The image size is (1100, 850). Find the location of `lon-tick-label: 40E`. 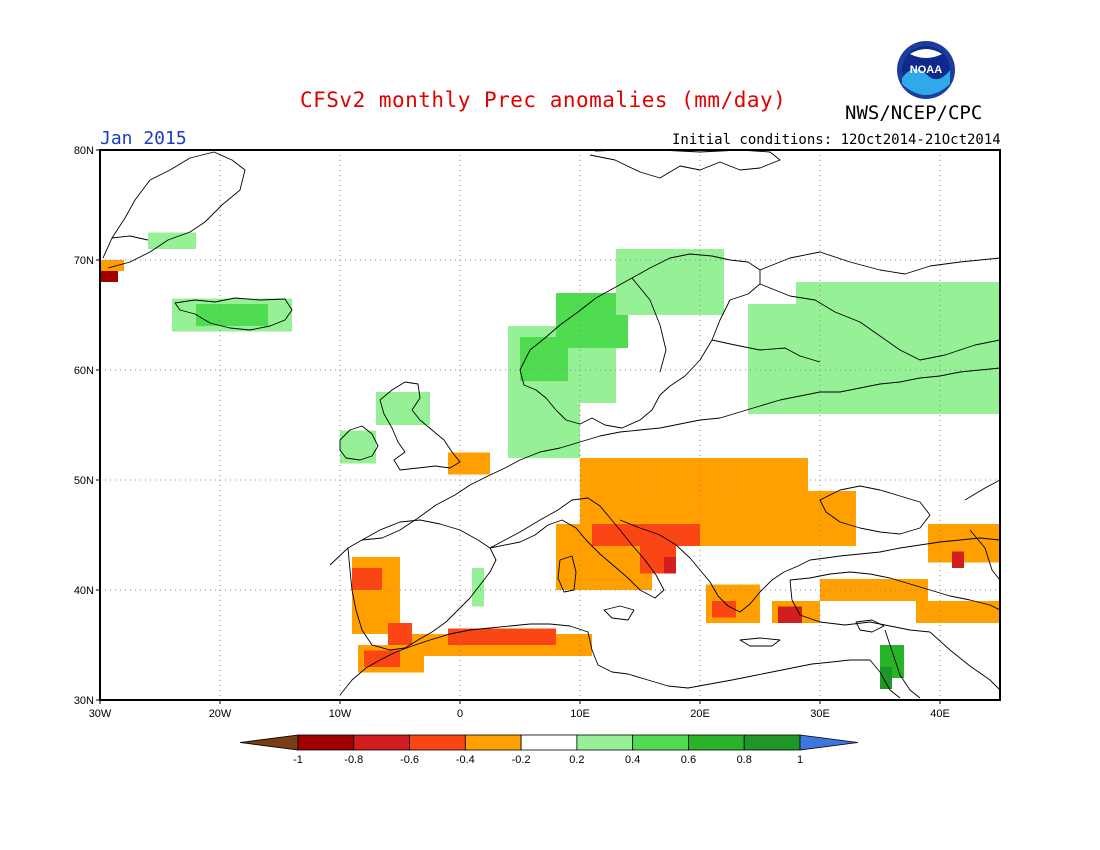

lon-tick-label: 40E is located at coordinates (940, 714).